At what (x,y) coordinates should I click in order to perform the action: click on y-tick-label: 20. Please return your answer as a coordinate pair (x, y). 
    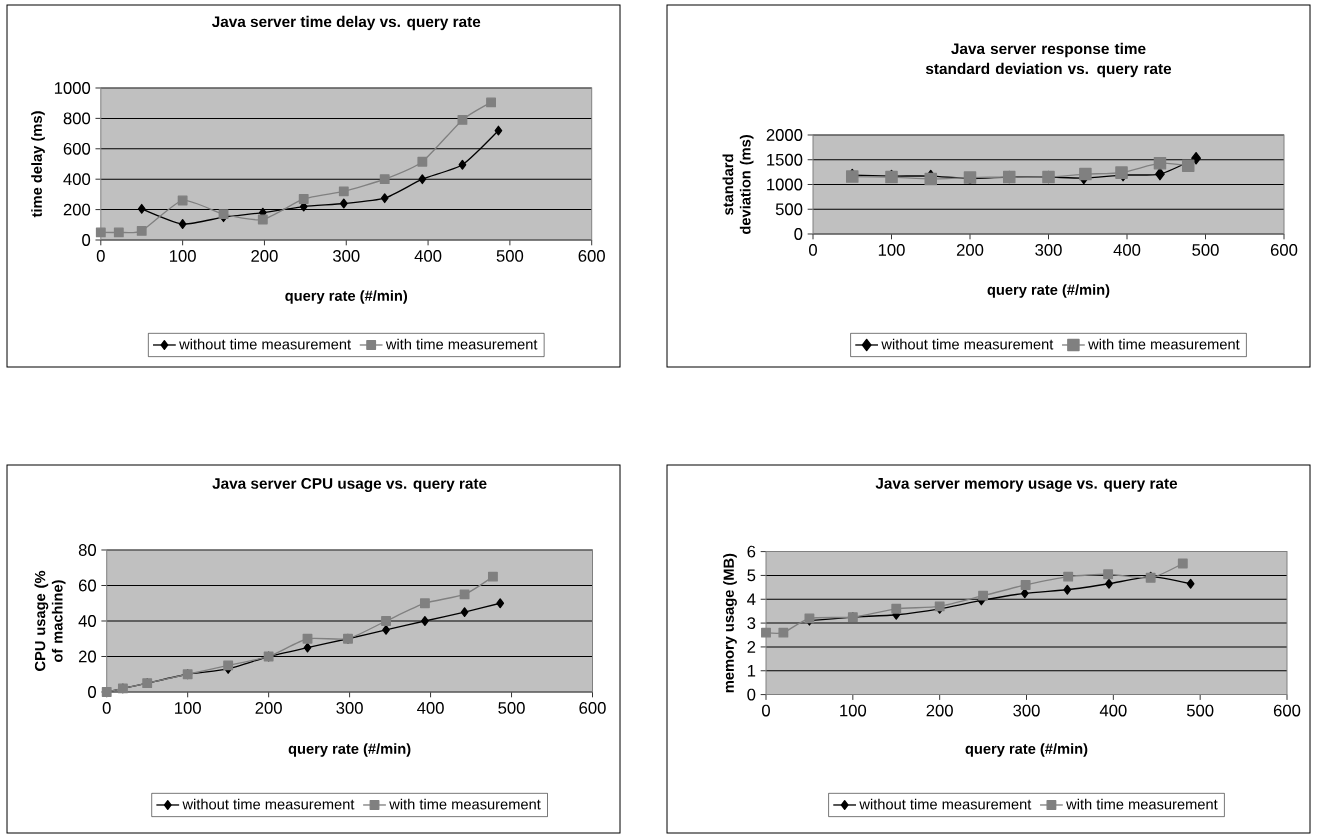
    Looking at the image, I should click on (87, 656).